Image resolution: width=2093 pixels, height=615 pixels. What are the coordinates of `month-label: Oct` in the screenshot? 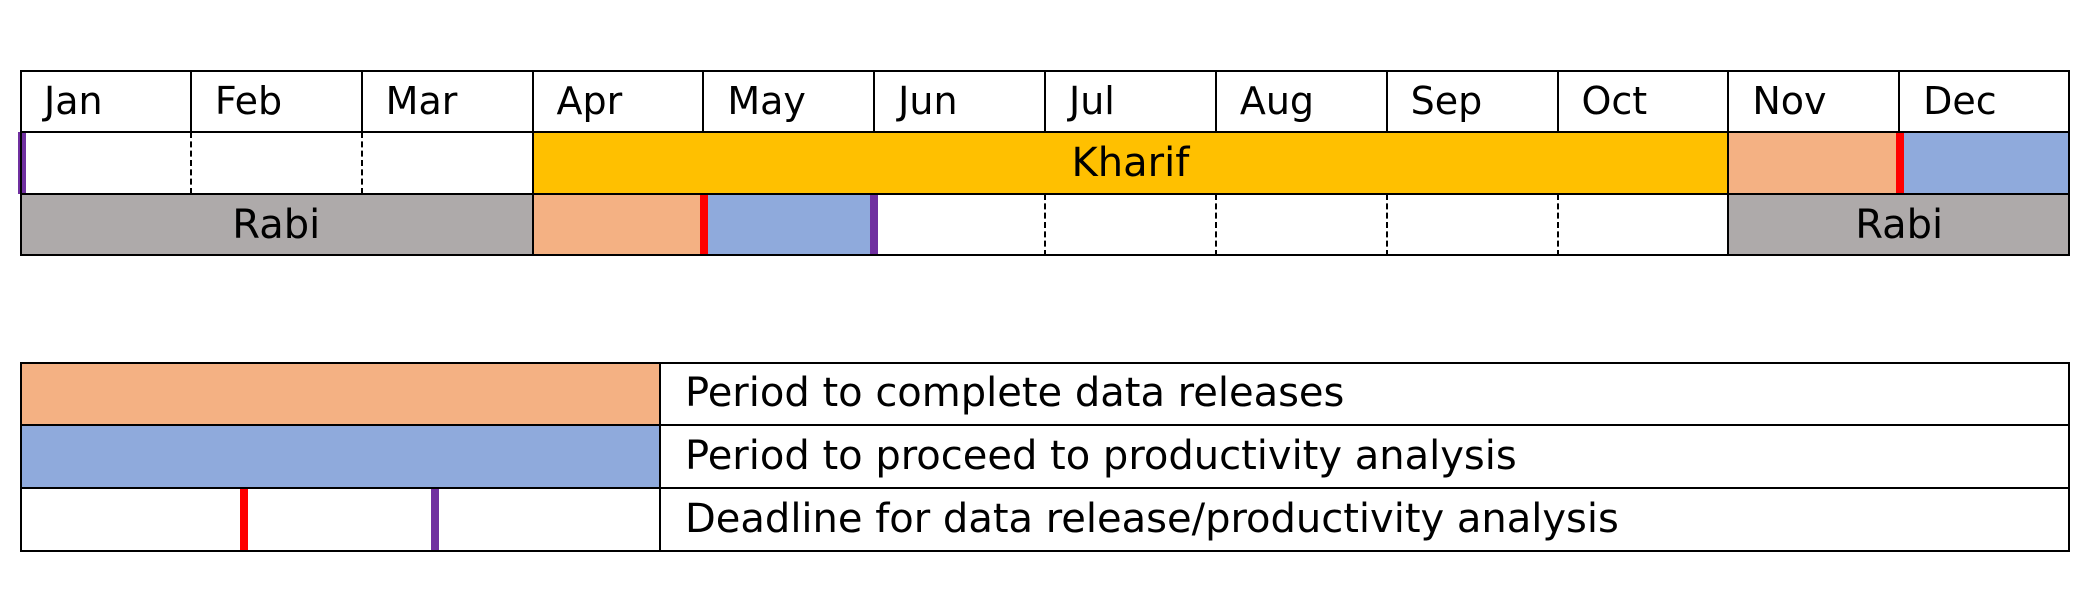 It's located at (1614, 101).